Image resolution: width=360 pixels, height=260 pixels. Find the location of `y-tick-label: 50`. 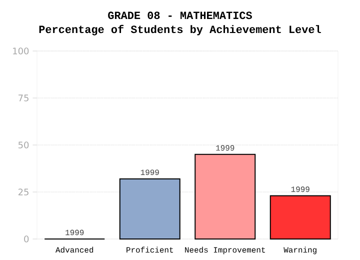

y-tick-label: 50 is located at coordinates (23, 145).